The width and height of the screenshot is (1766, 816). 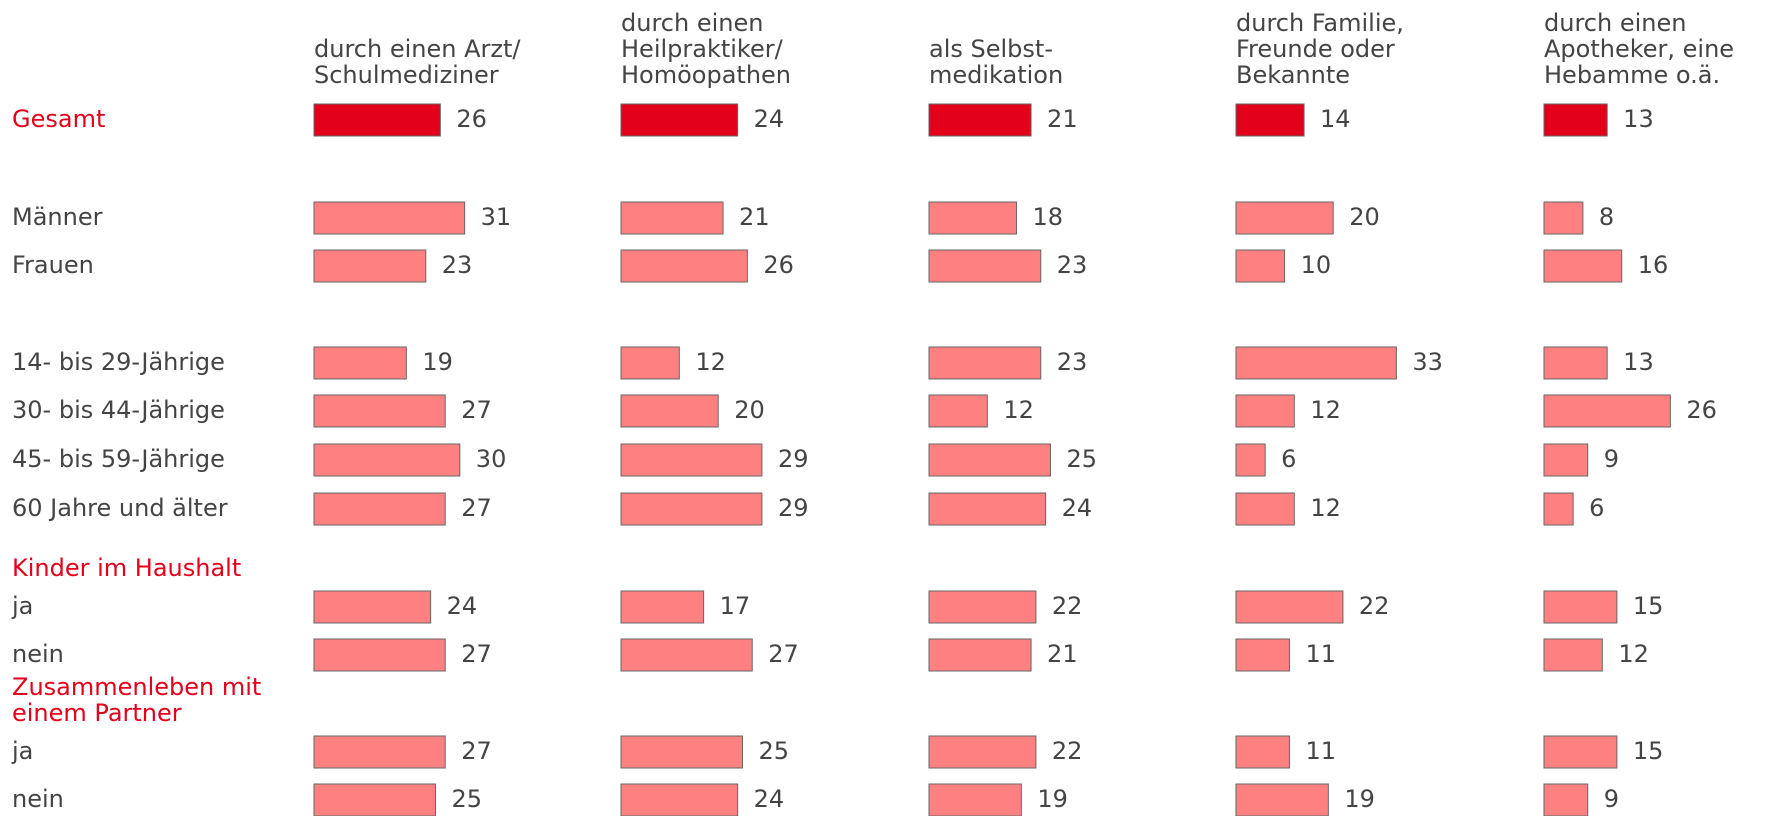 What do you see at coordinates (1606, 217) in the screenshot?
I see `value-label: 8` at bounding box center [1606, 217].